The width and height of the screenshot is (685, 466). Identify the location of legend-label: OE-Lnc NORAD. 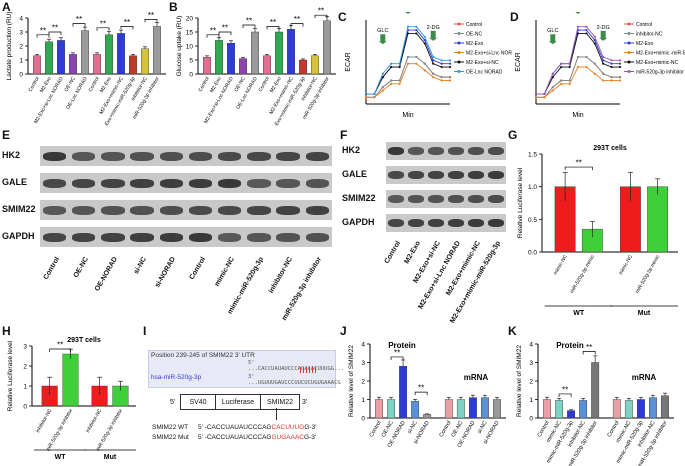
(484, 73).